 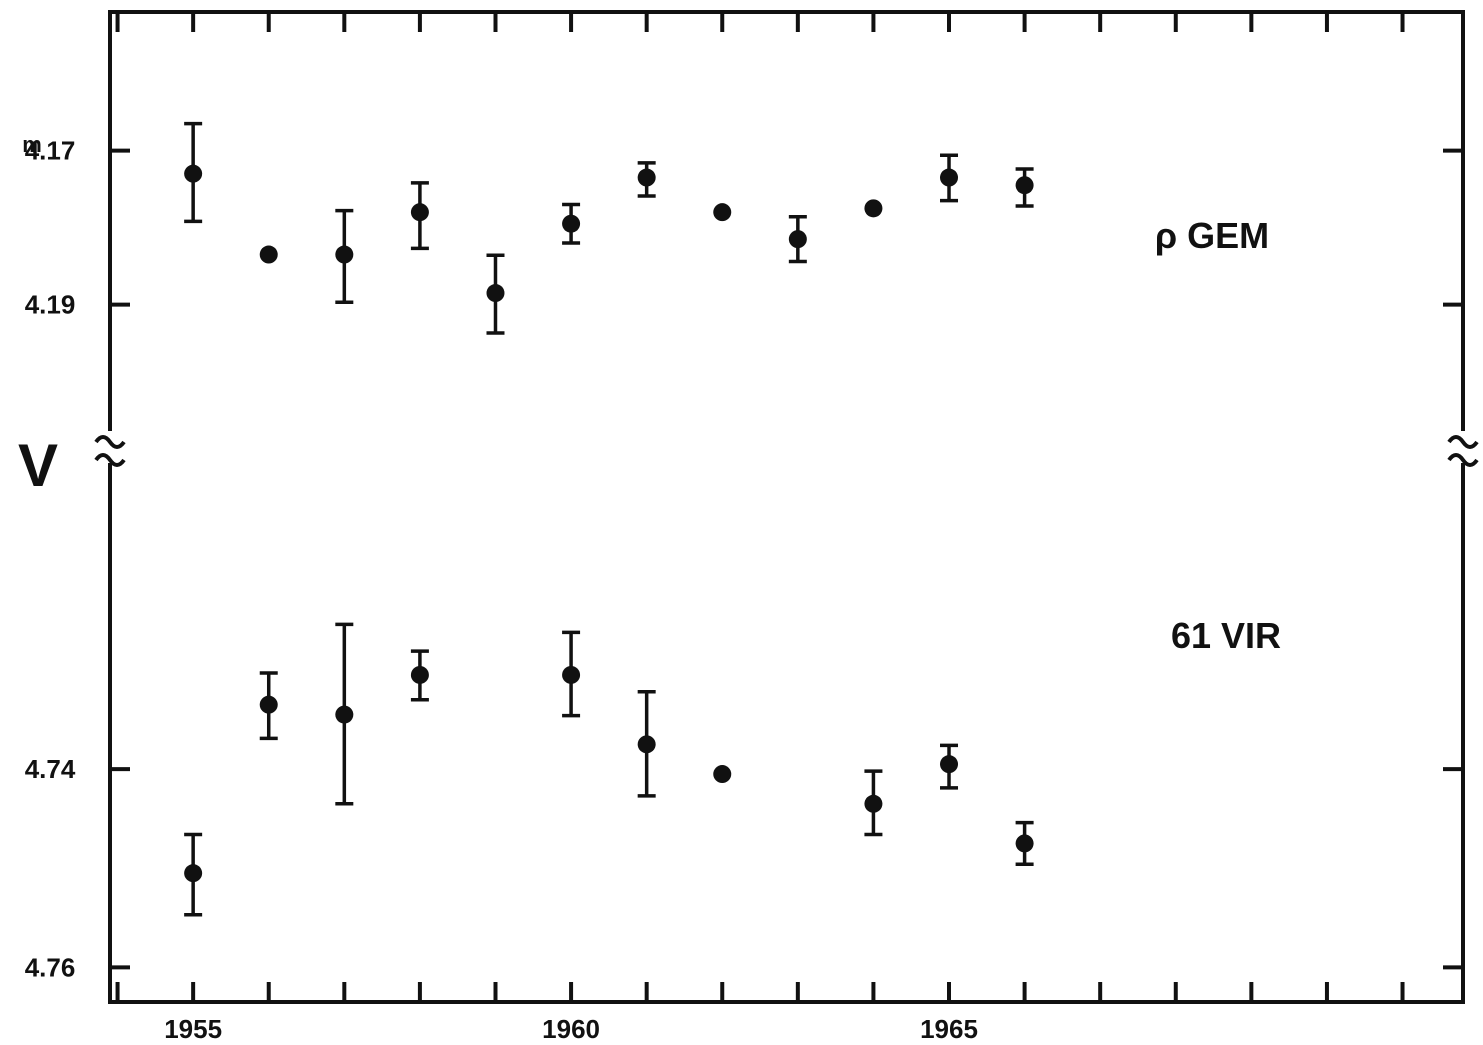 I want to click on y-tick-label: 4.76, so click(x=50, y=967).